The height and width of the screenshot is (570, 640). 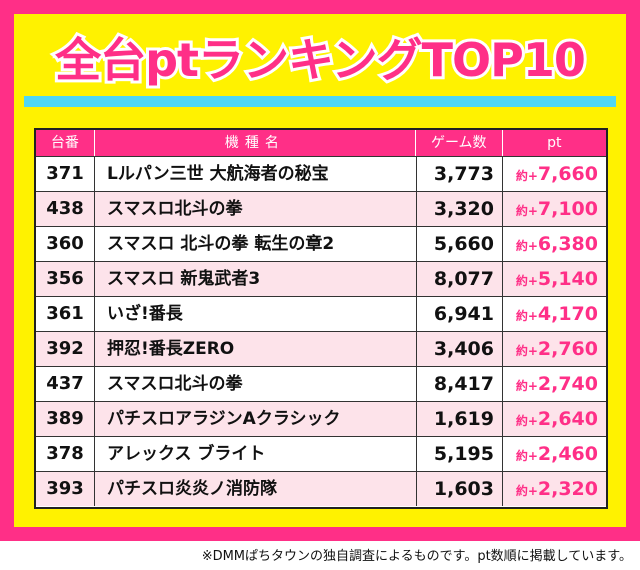 I want to click on table-row: 393 パチスロ炎炎ノ消防隊 1,603 約+2,320, so click(x=321, y=488).